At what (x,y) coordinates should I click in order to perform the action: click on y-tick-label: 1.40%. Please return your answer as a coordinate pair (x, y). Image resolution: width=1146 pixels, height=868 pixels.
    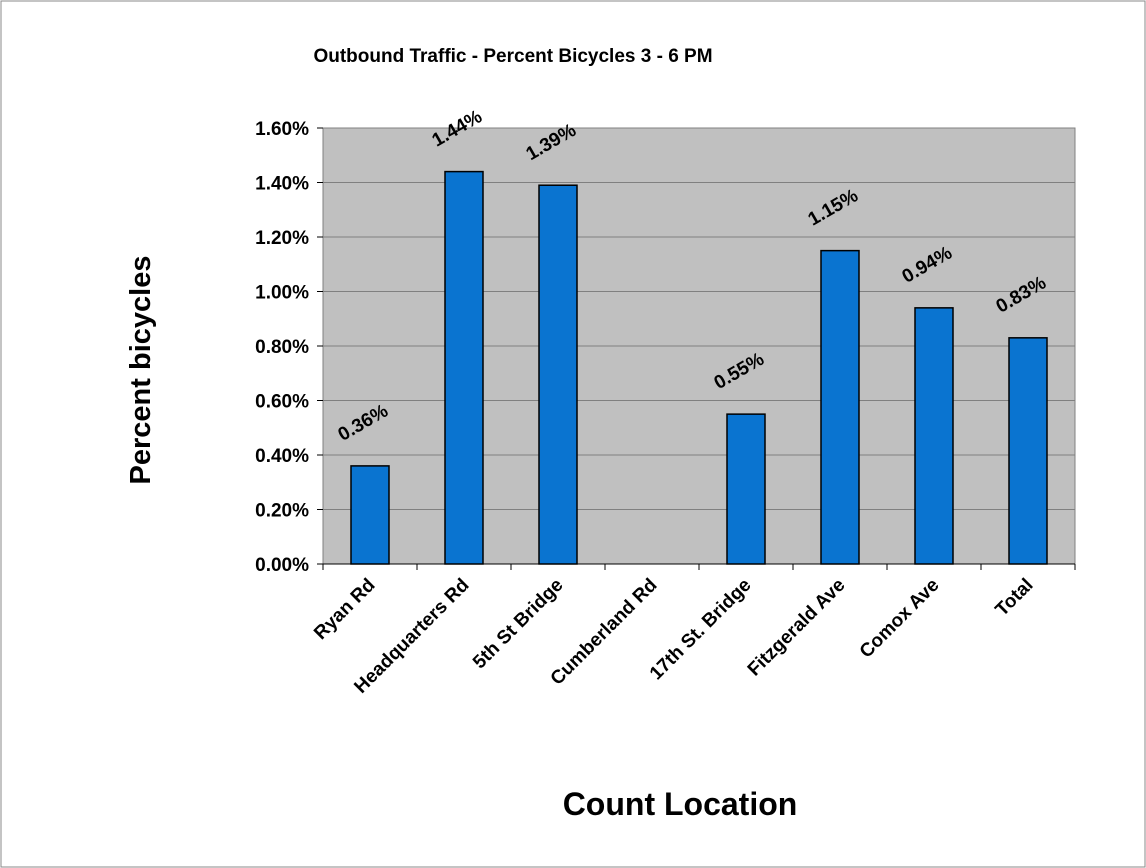
    Looking at the image, I should click on (282, 184).